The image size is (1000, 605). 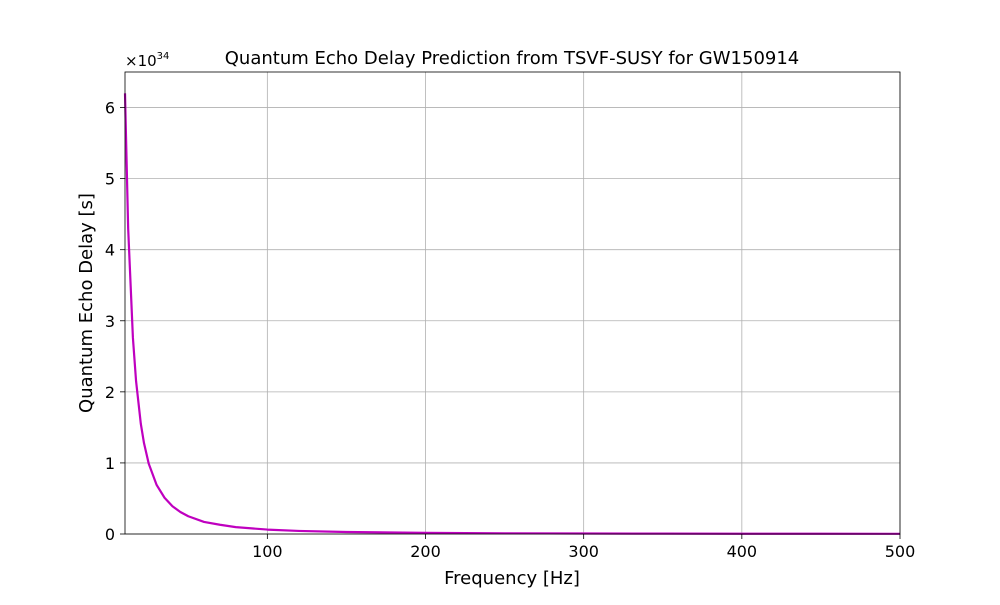 I want to click on y-tick-label: 2, so click(x=110, y=392).